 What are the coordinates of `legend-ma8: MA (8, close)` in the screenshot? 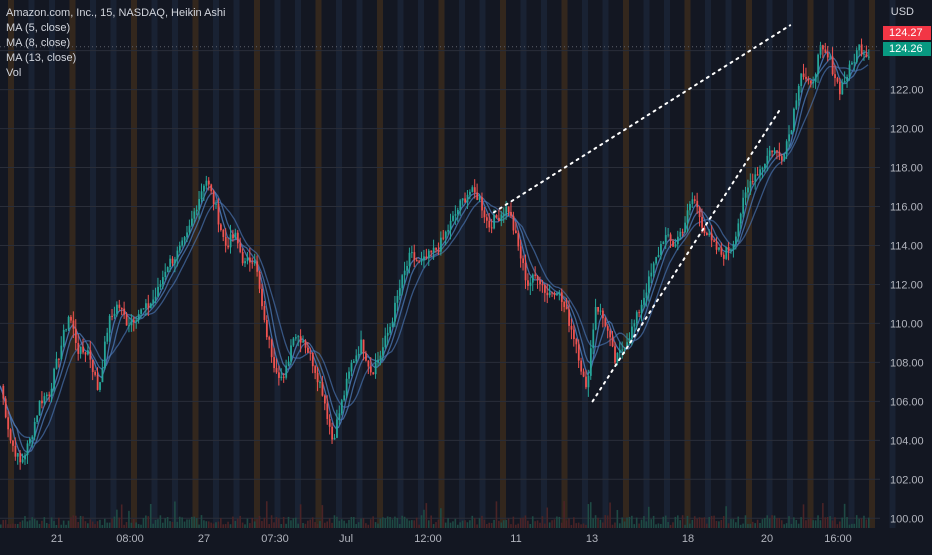 It's located at (38, 43).